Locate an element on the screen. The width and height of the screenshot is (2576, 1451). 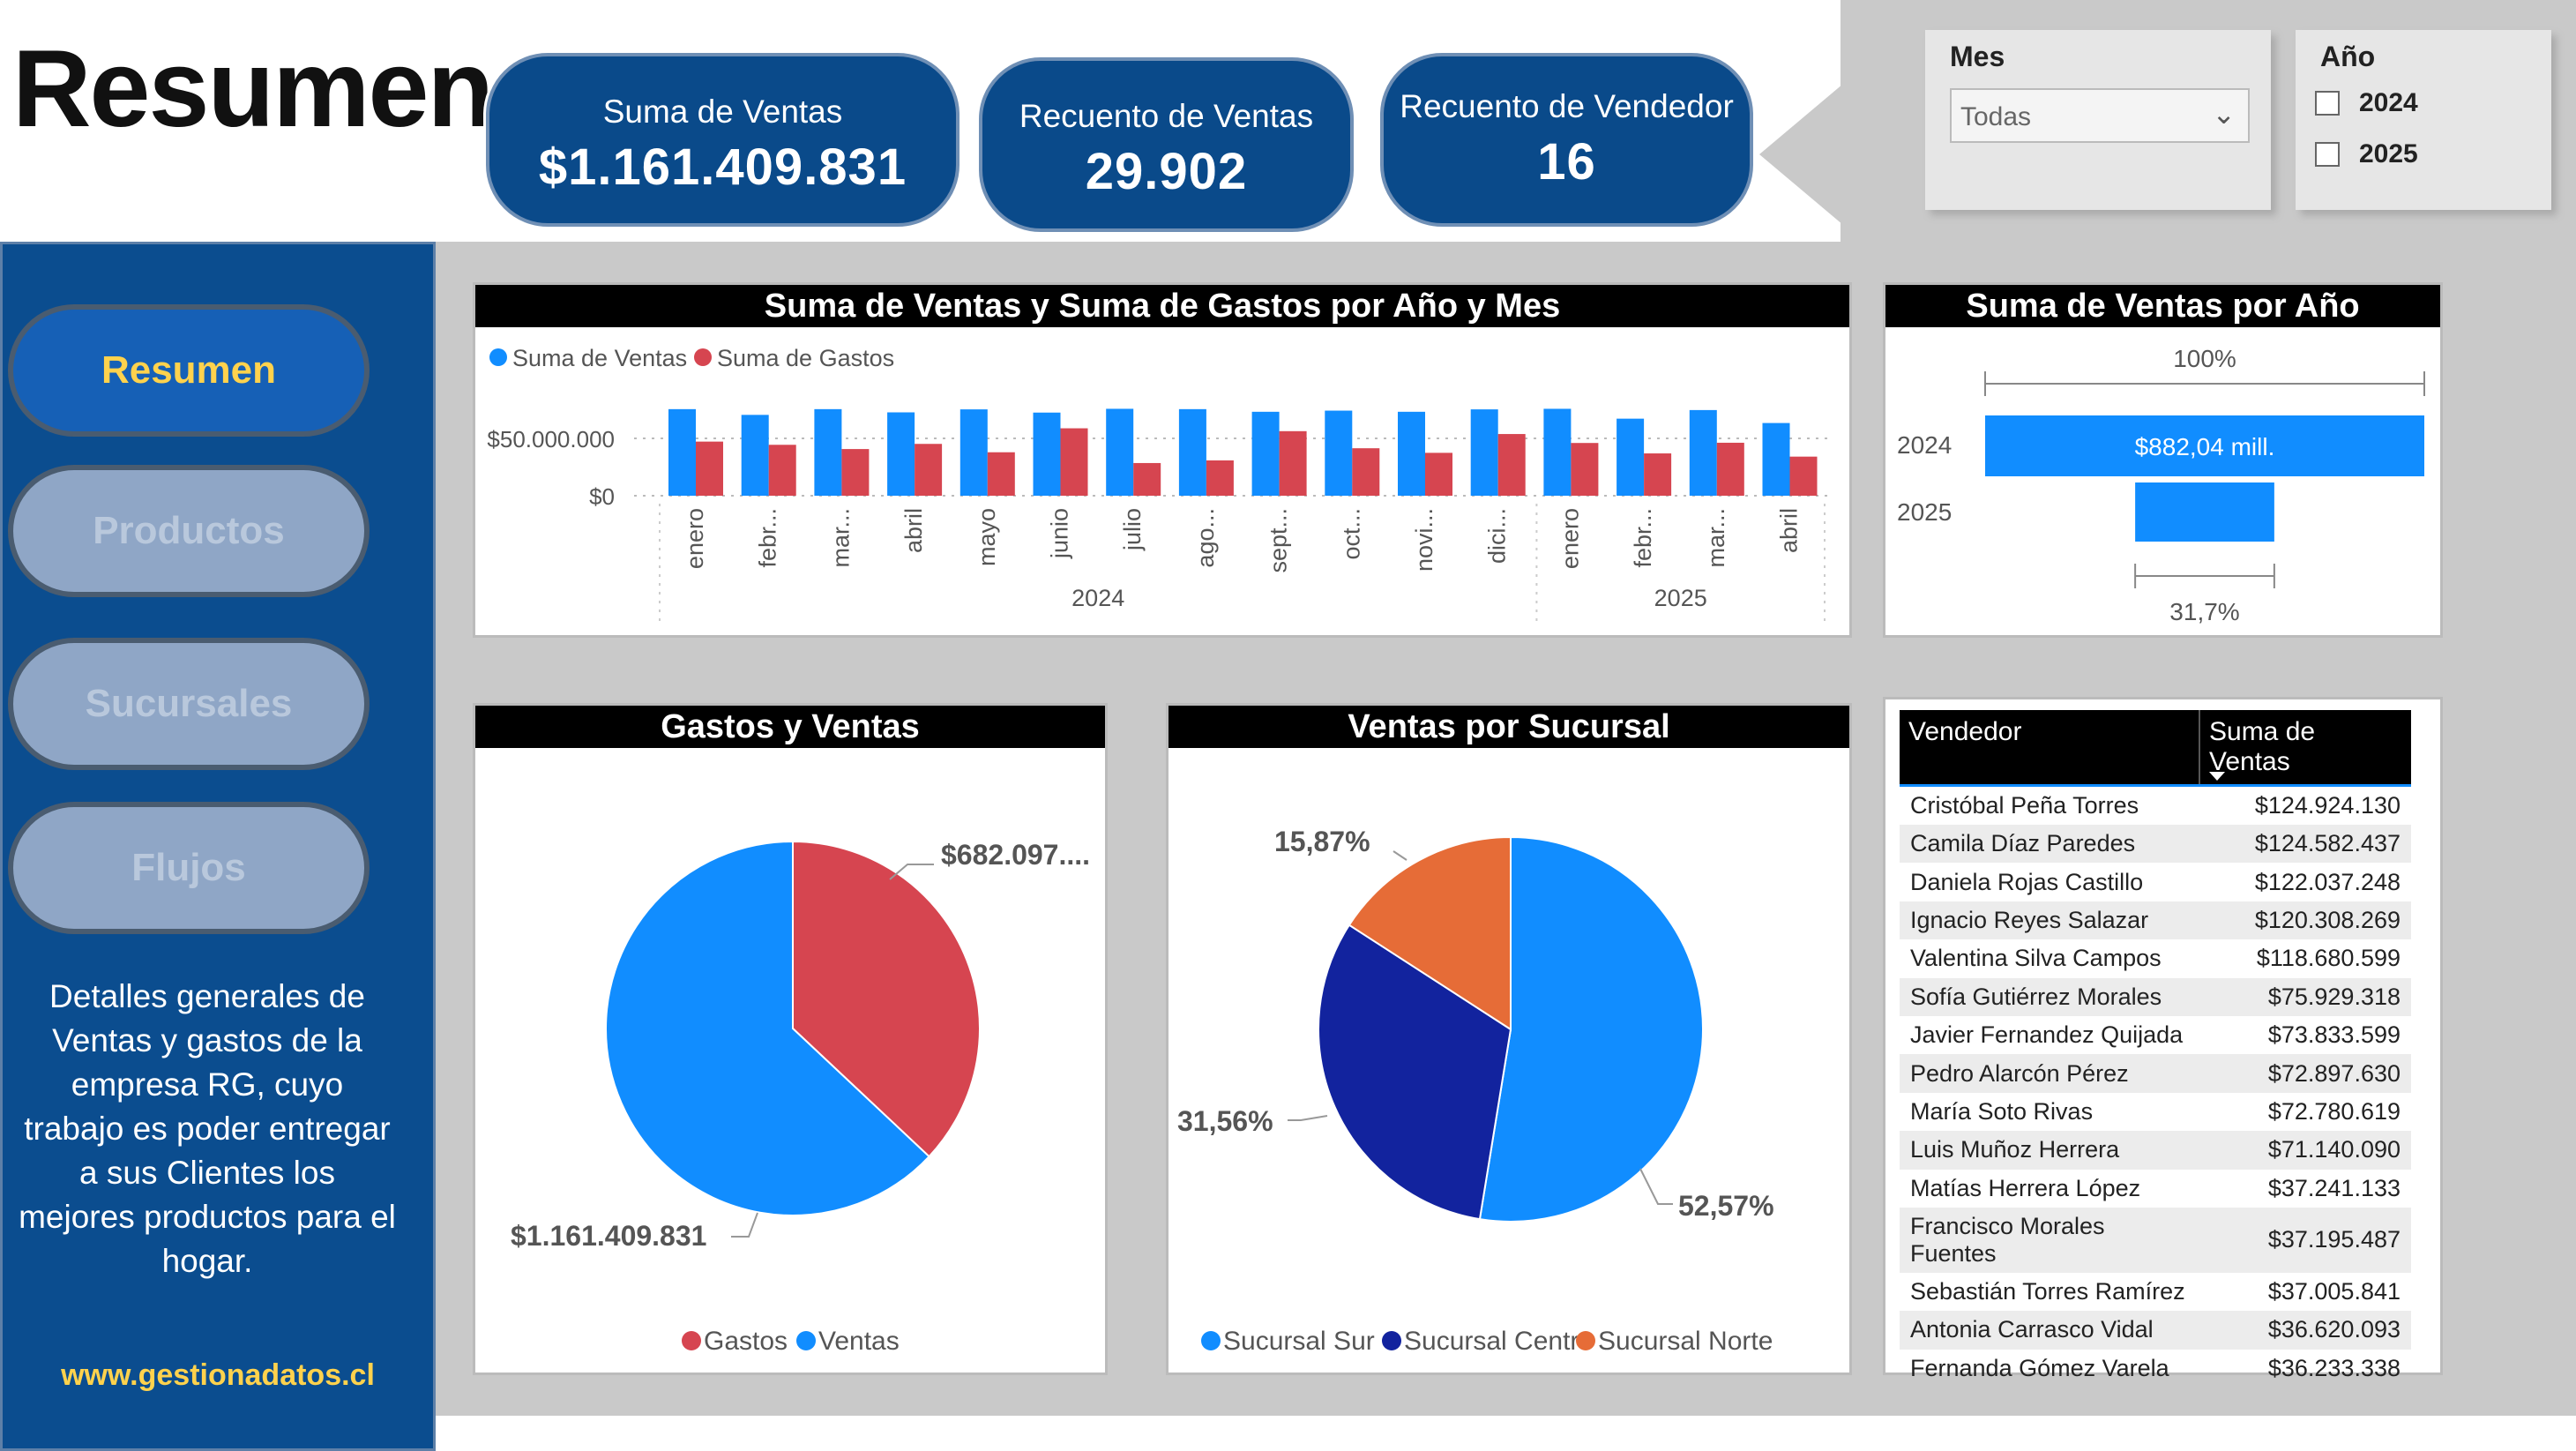
column-header-suma-ventas: Suma de Ventas is located at coordinates (2305, 748).